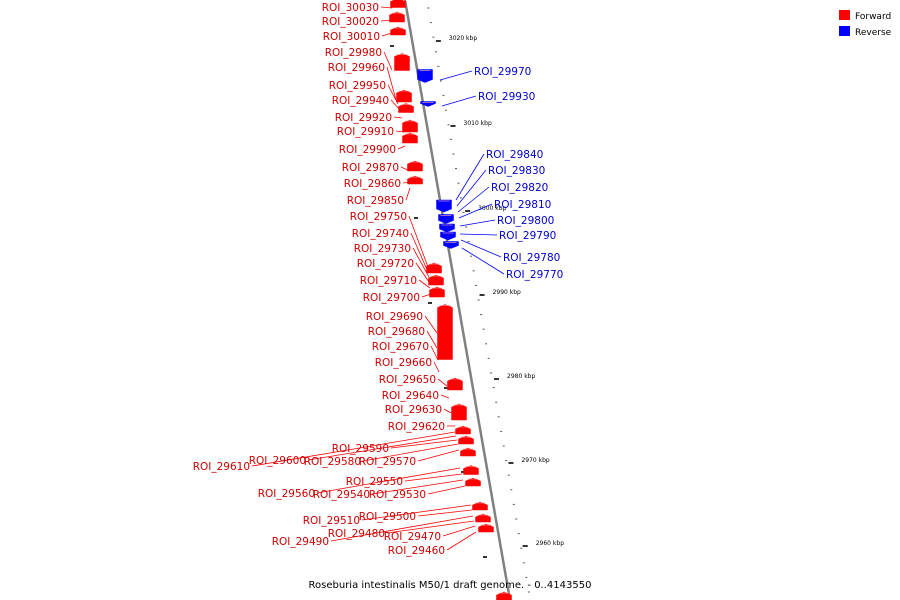 This screenshot has width=900, height=600. What do you see at coordinates (277, 461) in the screenshot?
I see `feature-label: ROI_29600` at bounding box center [277, 461].